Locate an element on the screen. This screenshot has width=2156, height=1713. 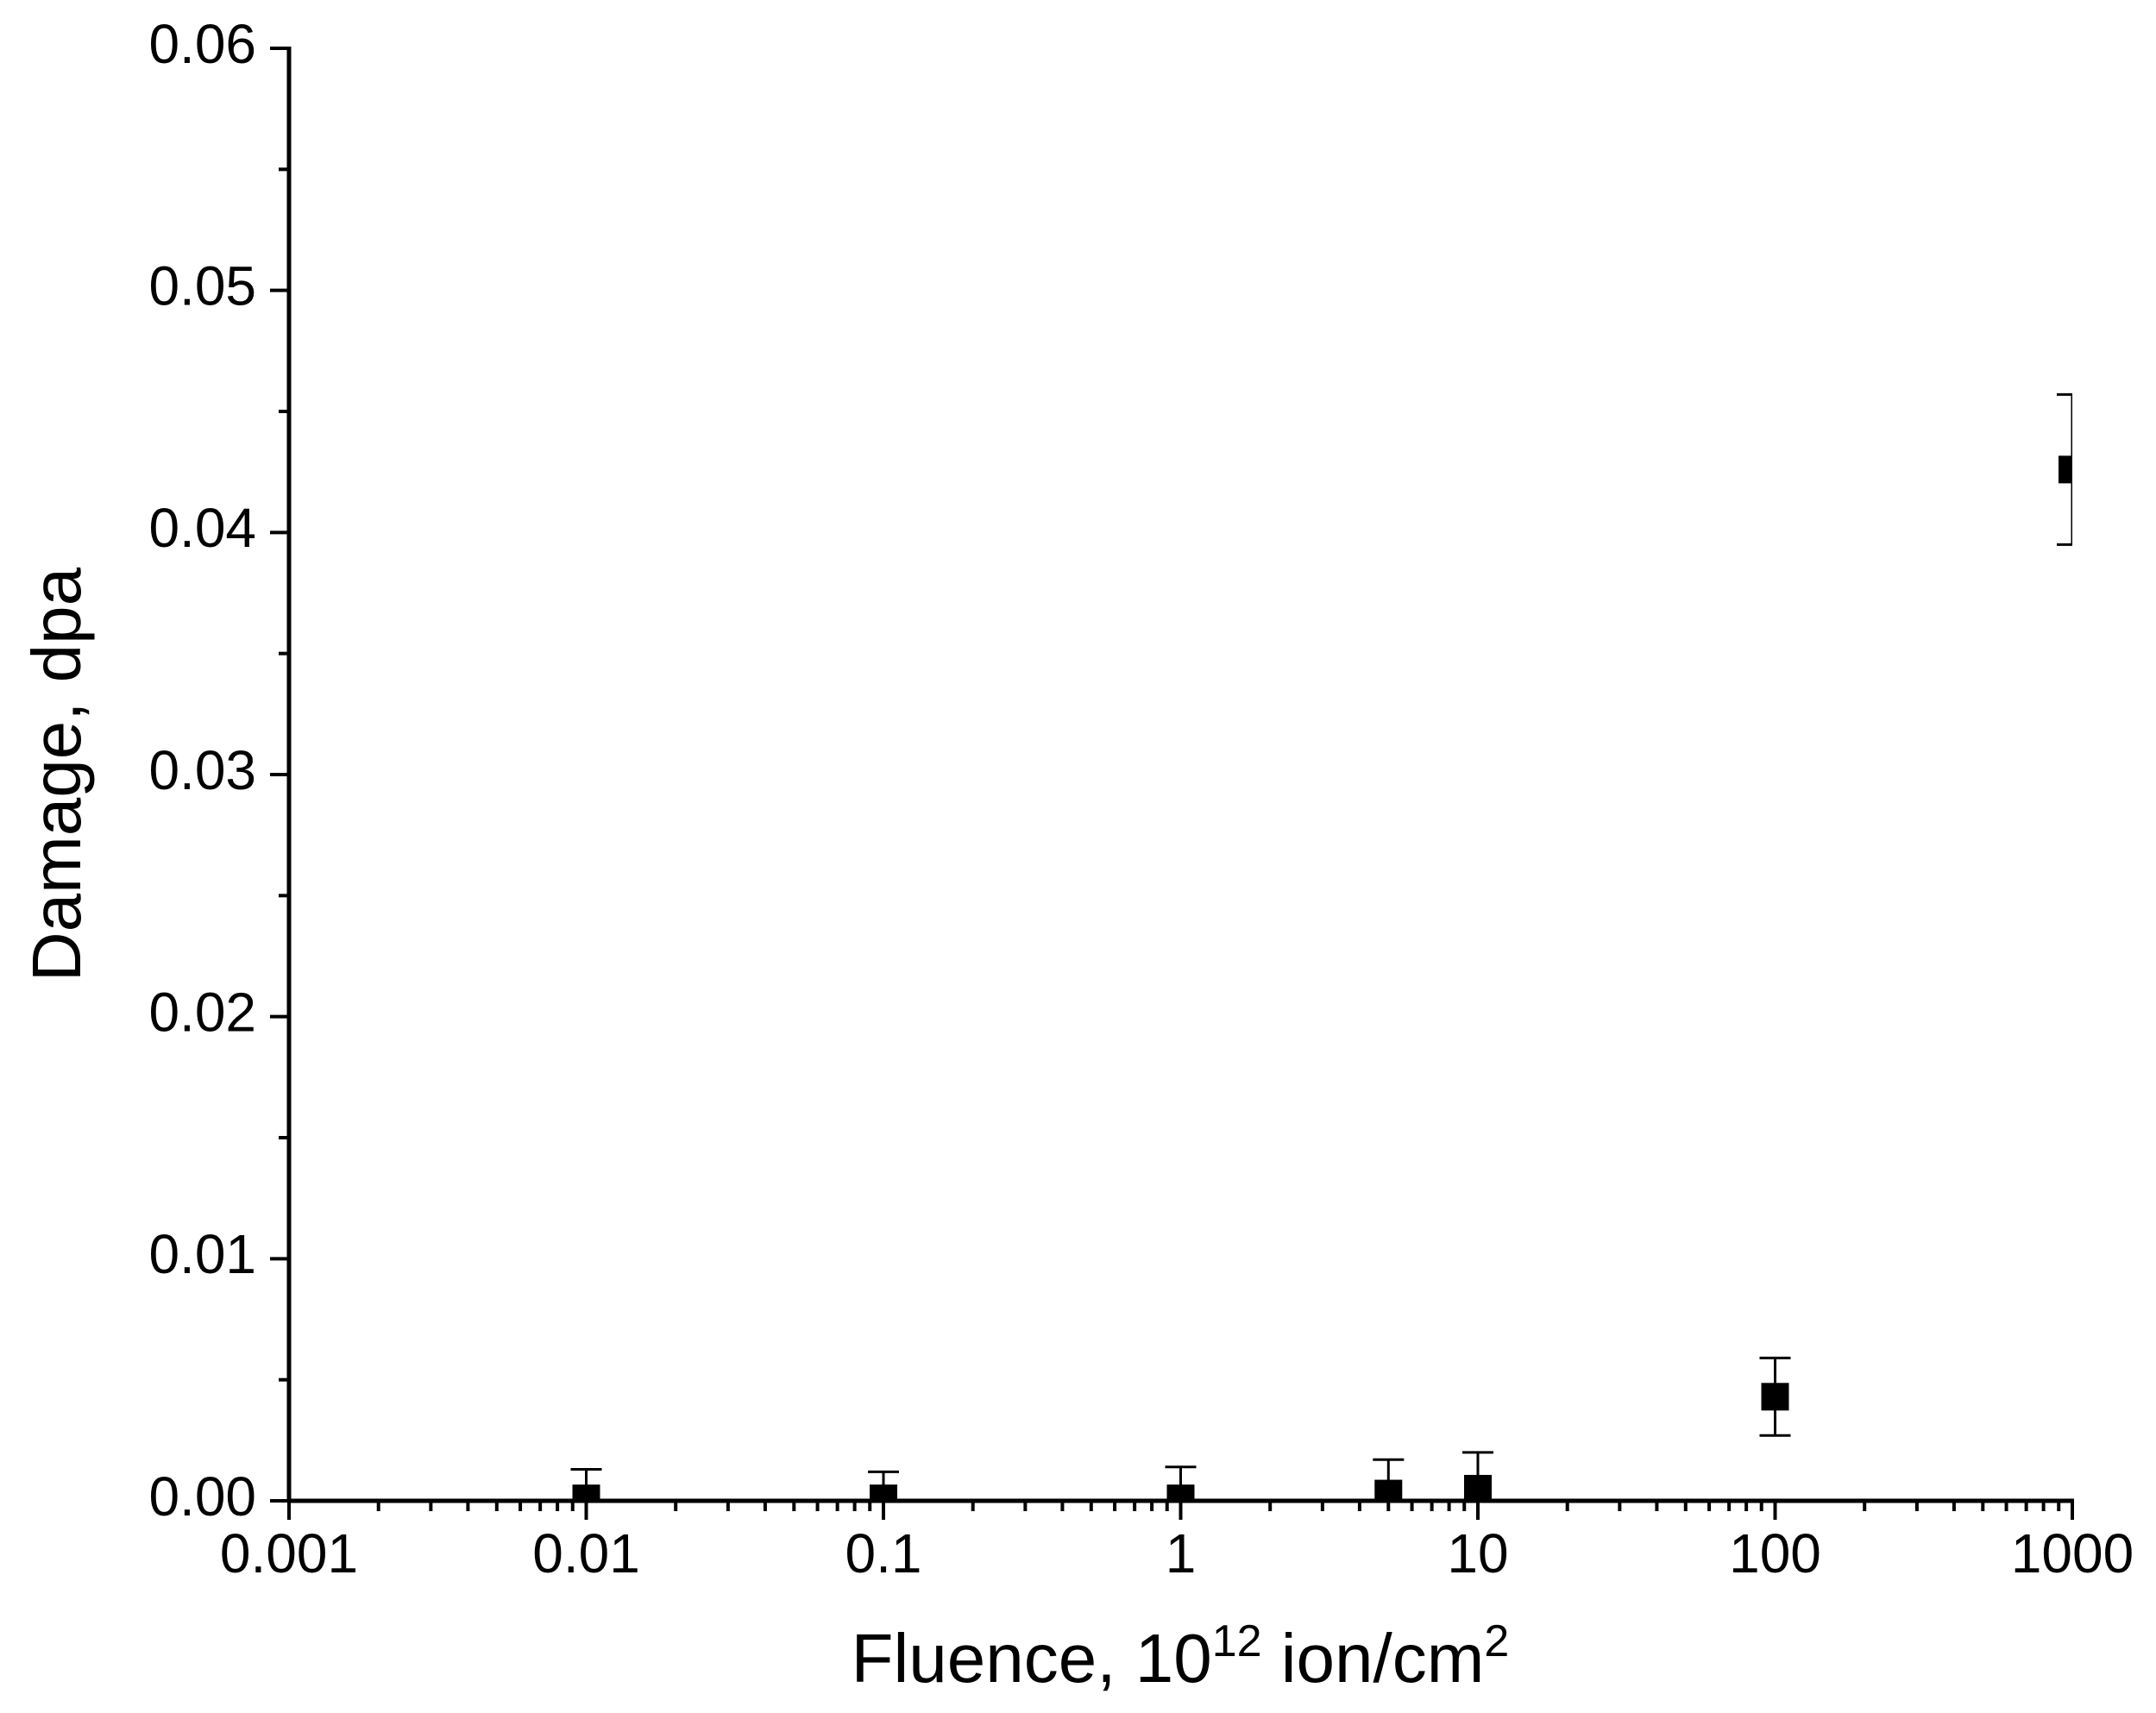
superscript: 2 is located at coordinates (1496, 1641).